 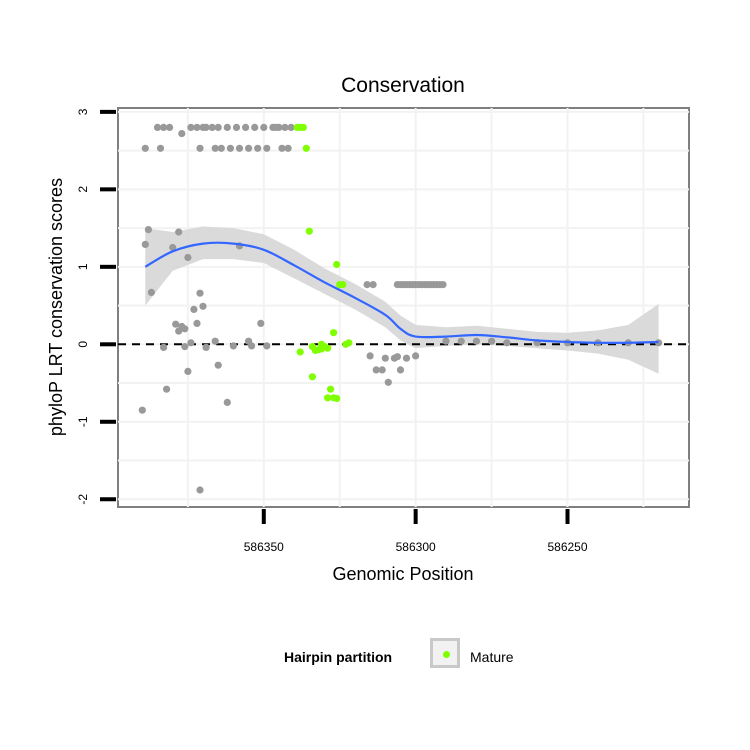 I want to click on chart-title: Conservation, so click(x=403, y=85).